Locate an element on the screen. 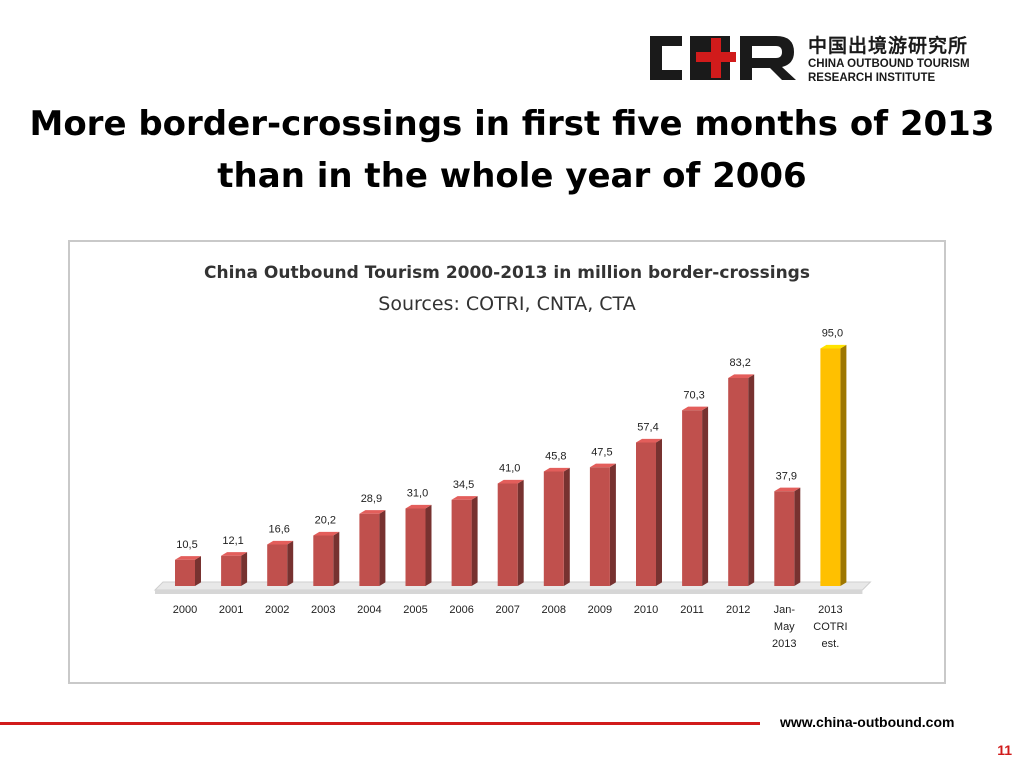  x-tick-label-5: 2005 is located at coordinates (415, 610).